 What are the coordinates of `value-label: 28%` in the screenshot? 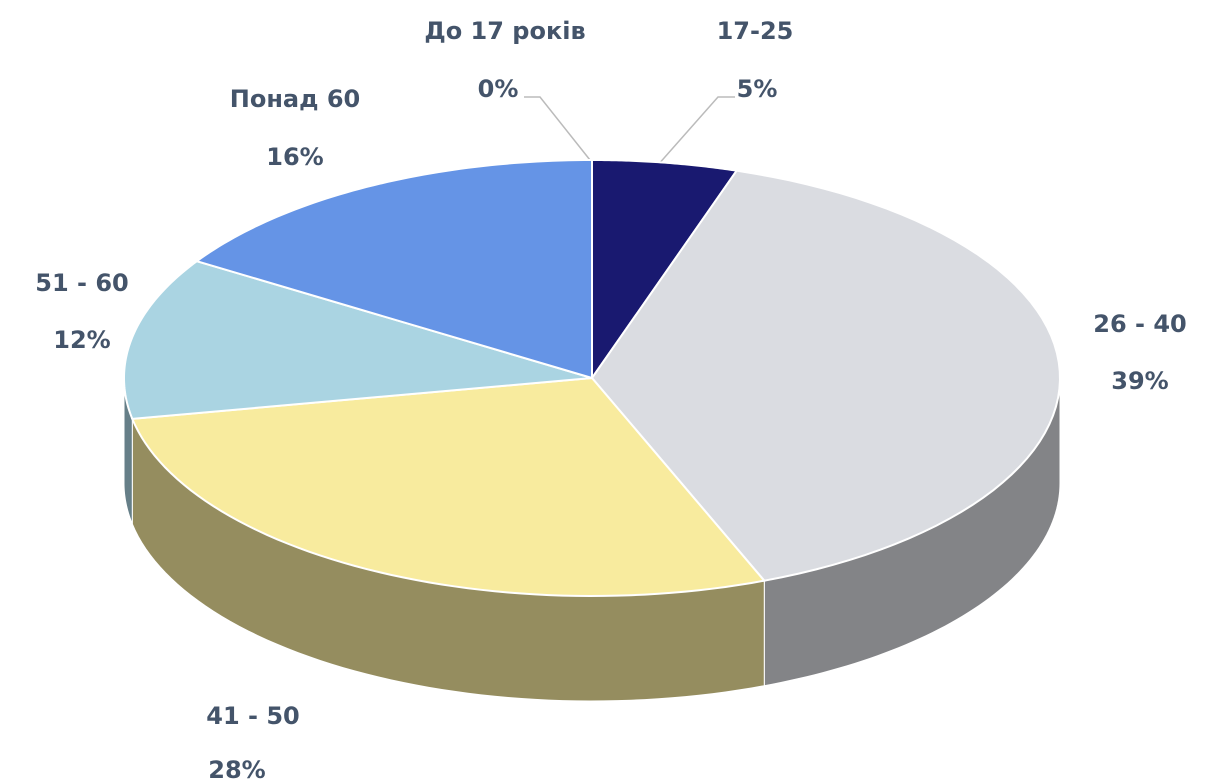 It's located at (236, 770).